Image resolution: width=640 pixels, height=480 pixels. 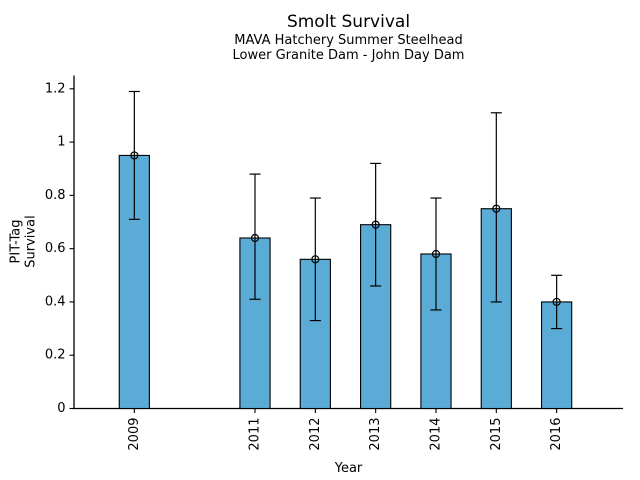 What do you see at coordinates (496, 208) in the screenshot?
I see `marker-circle-2015` at bounding box center [496, 208].